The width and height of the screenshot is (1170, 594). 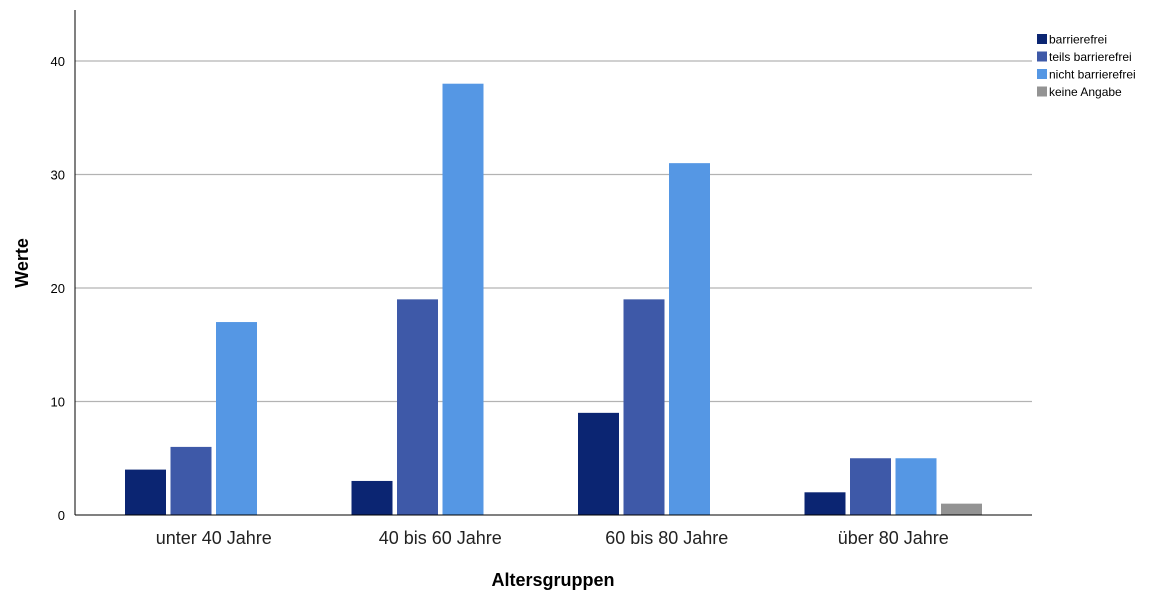 What do you see at coordinates (58, 175) in the screenshot?
I see `y-tick-label: 30` at bounding box center [58, 175].